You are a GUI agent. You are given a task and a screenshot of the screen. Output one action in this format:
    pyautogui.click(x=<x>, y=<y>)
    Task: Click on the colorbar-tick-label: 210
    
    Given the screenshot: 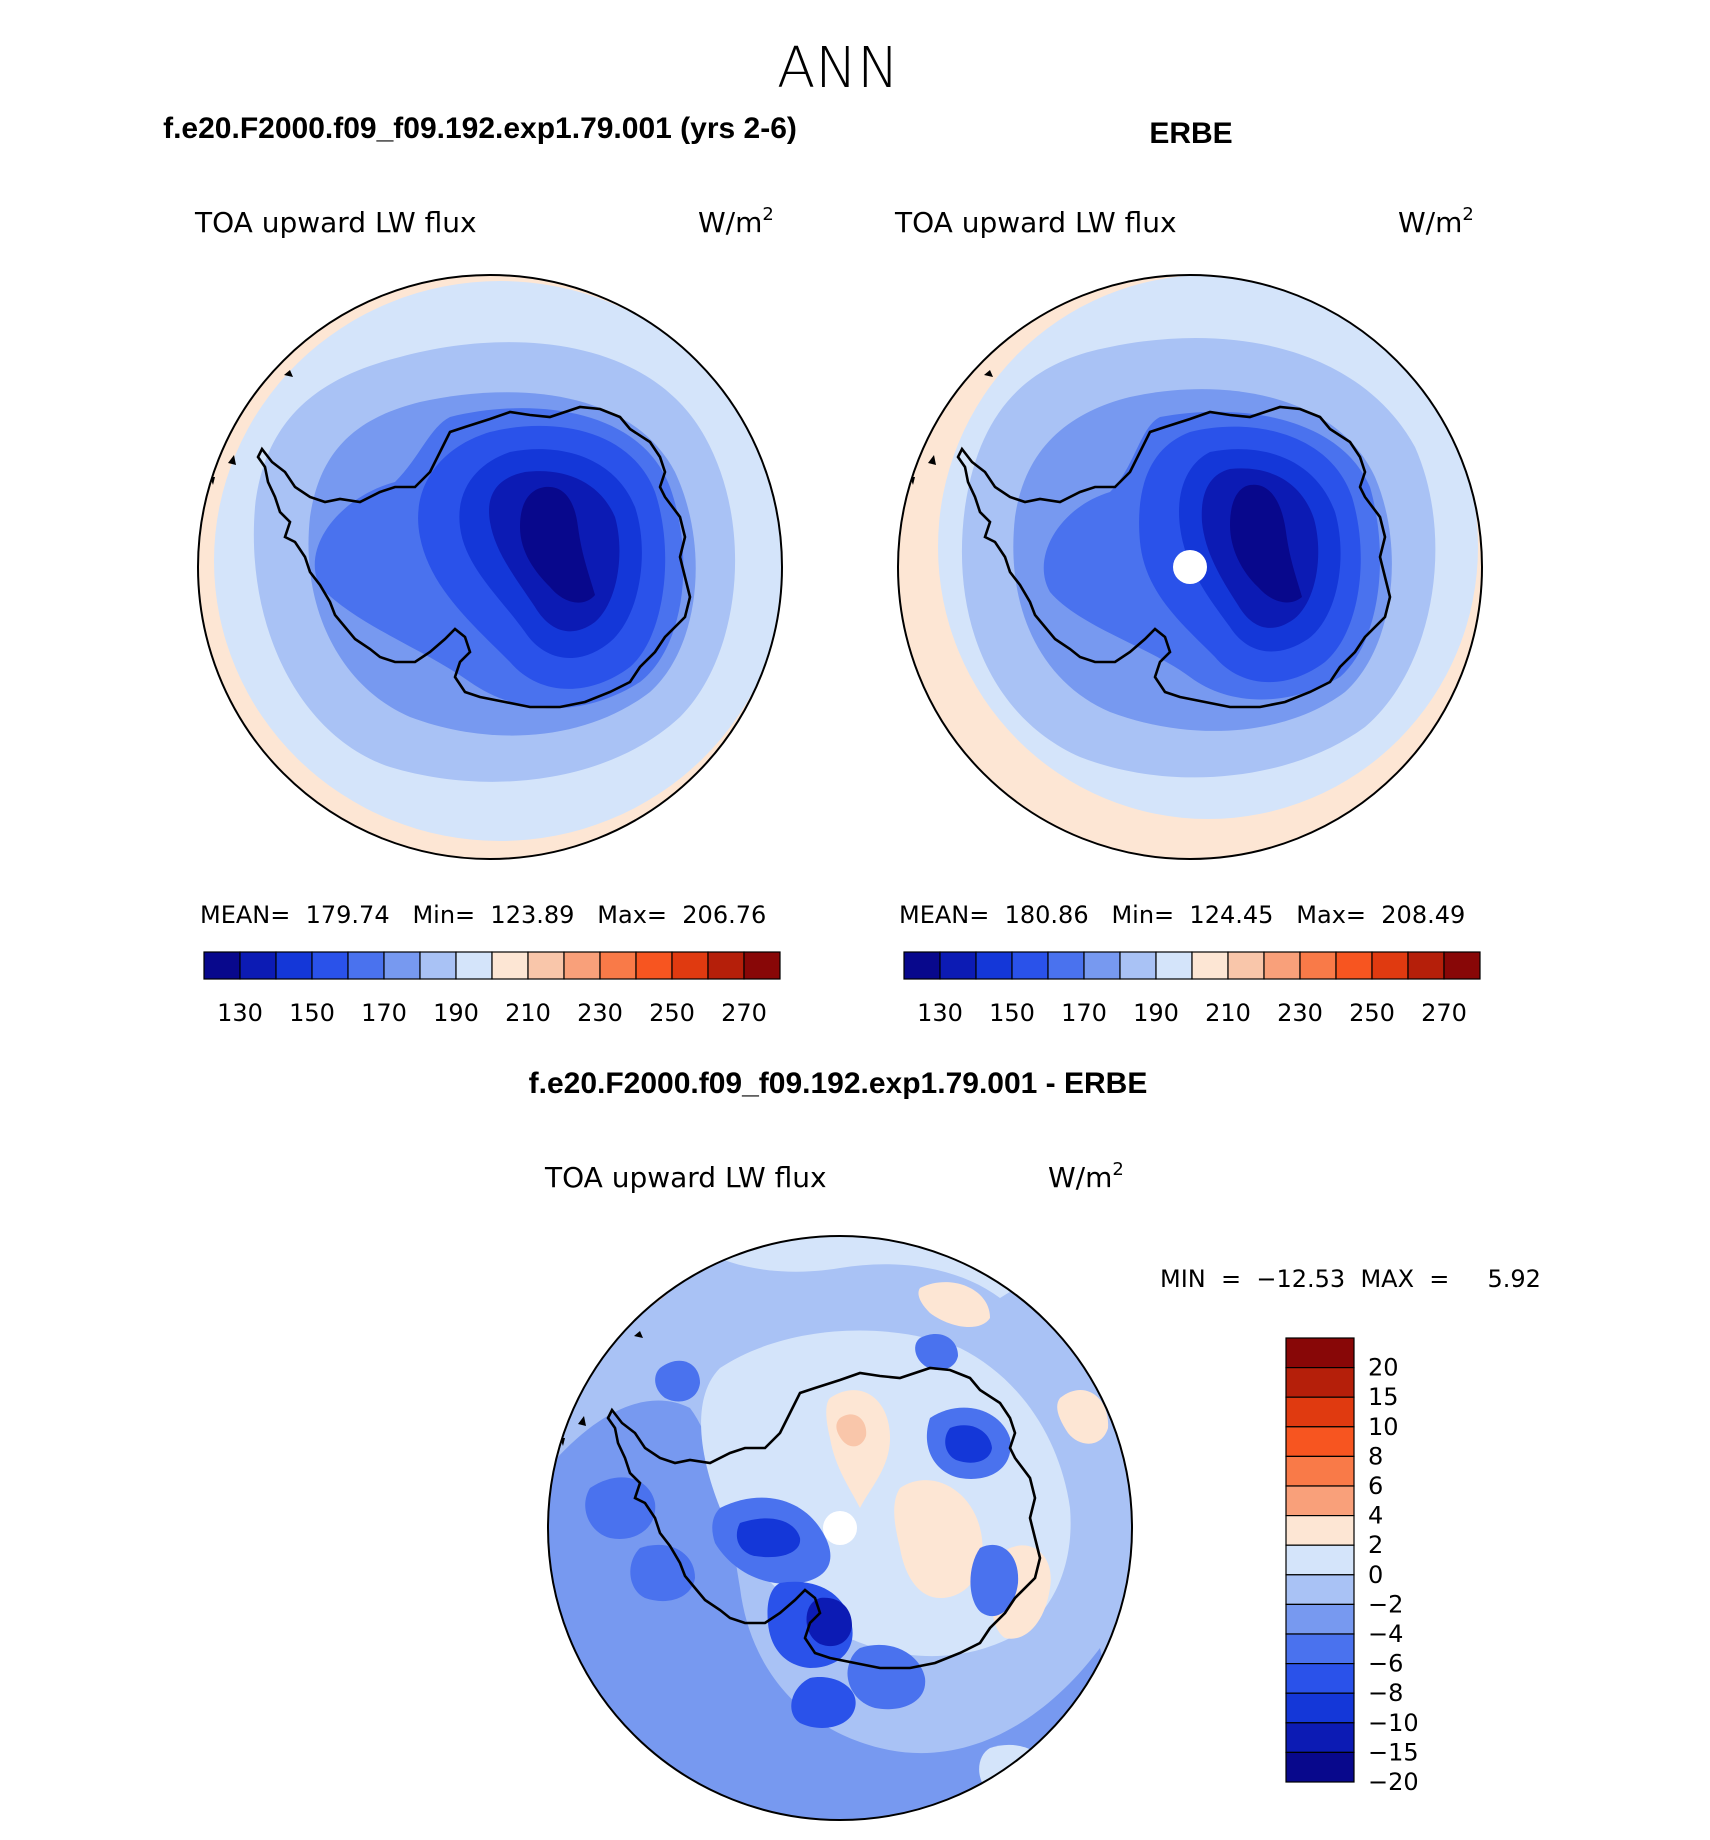 What is the action you would take?
    pyautogui.click(x=1228, y=1013)
    